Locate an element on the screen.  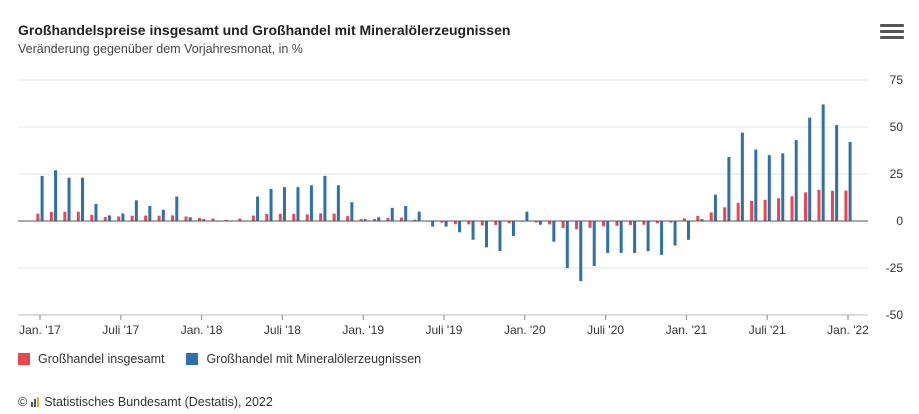
x-tick-label: Jan. '20 is located at coordinates (525, 330).